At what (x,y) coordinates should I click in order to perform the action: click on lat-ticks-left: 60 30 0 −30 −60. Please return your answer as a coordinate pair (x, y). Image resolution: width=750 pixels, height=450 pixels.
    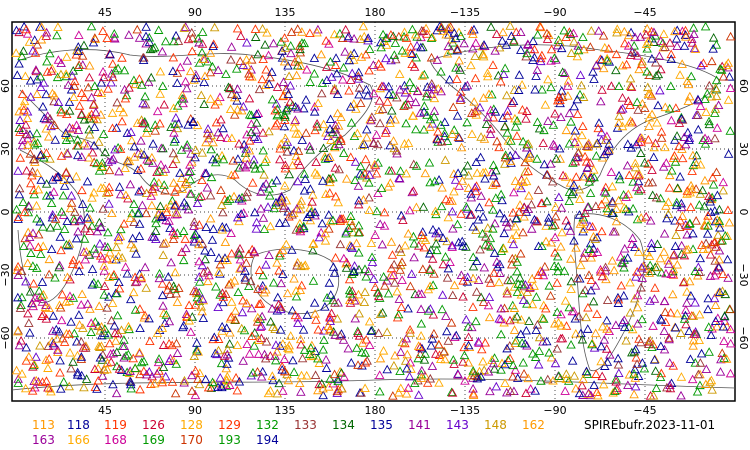
    Looking at the image, I should click on (6, 214).